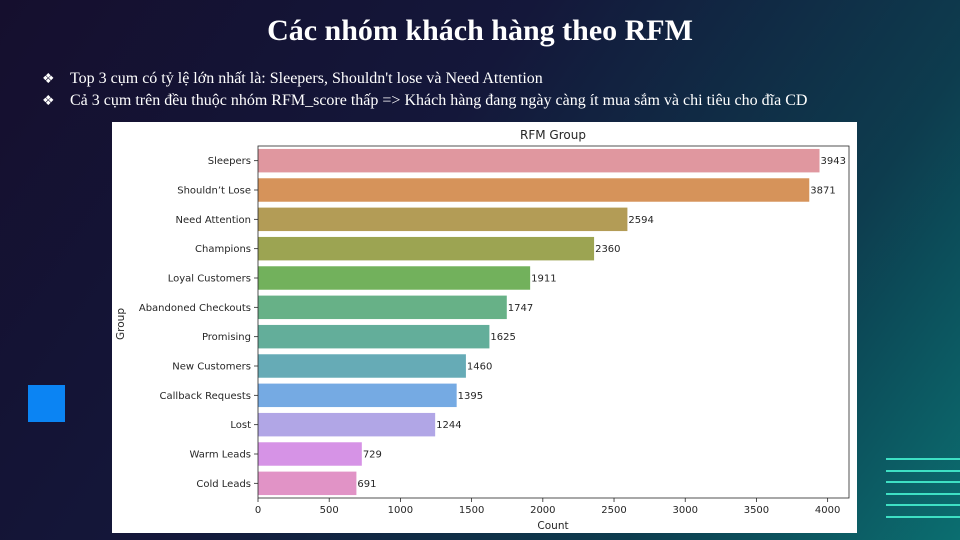 Image resolution: width=960 pixels, height=540 pixels. I want to click on y-axis-label: Group, so click(121, 324).